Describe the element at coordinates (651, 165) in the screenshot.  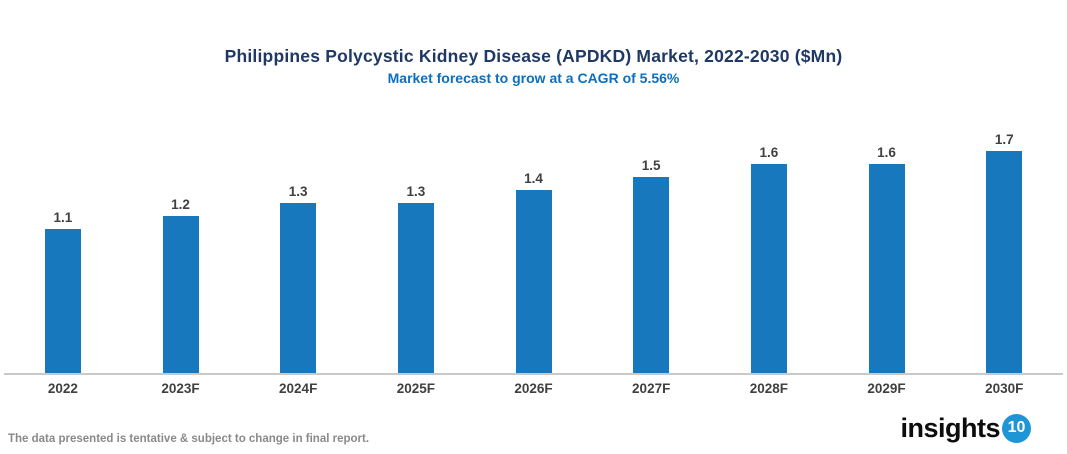
I see `bar-value-label: 1.5` at that location.